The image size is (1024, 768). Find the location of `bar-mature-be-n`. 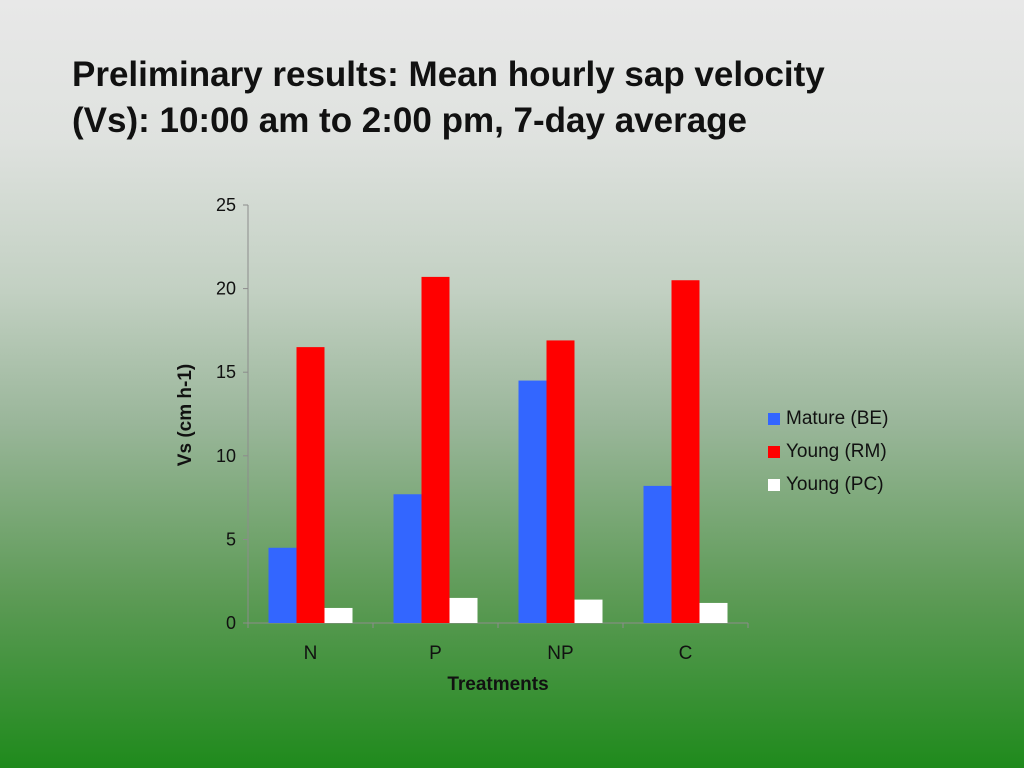

bar-mature-be-n is located at coordinates (282, 585).